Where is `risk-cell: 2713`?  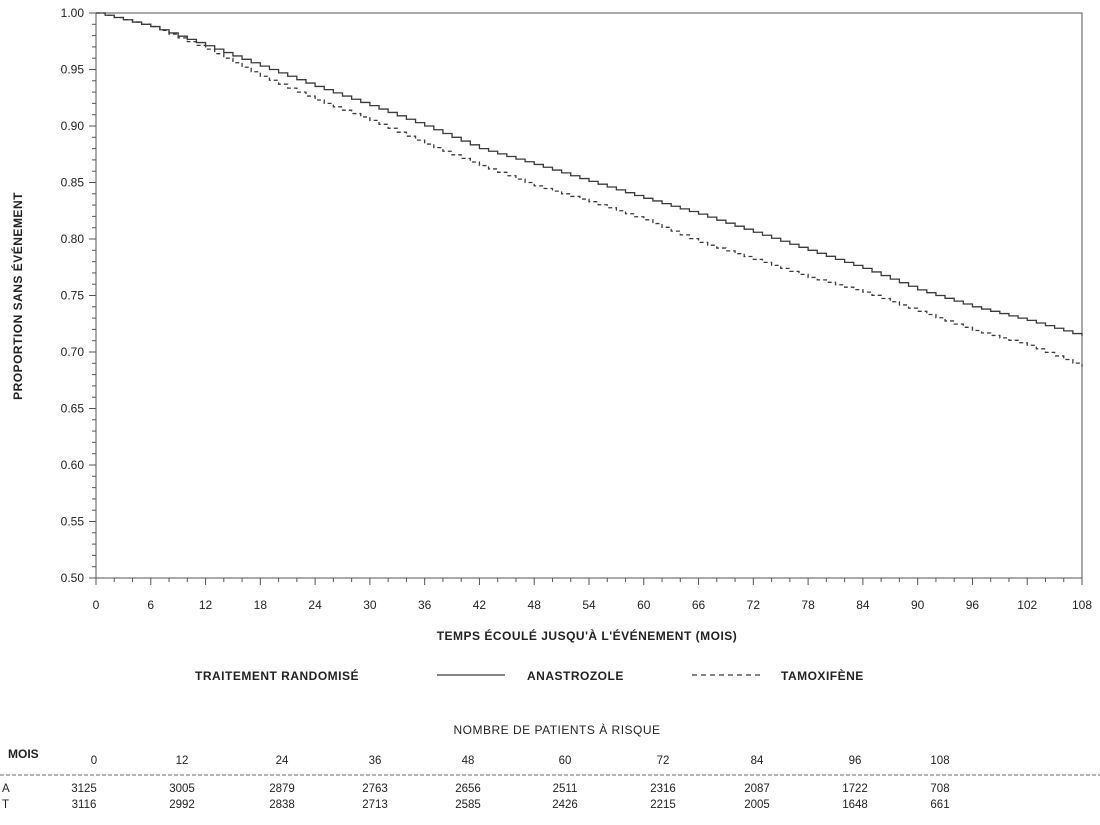 risk-cell: 2713 is located at coordinates (375, 805).